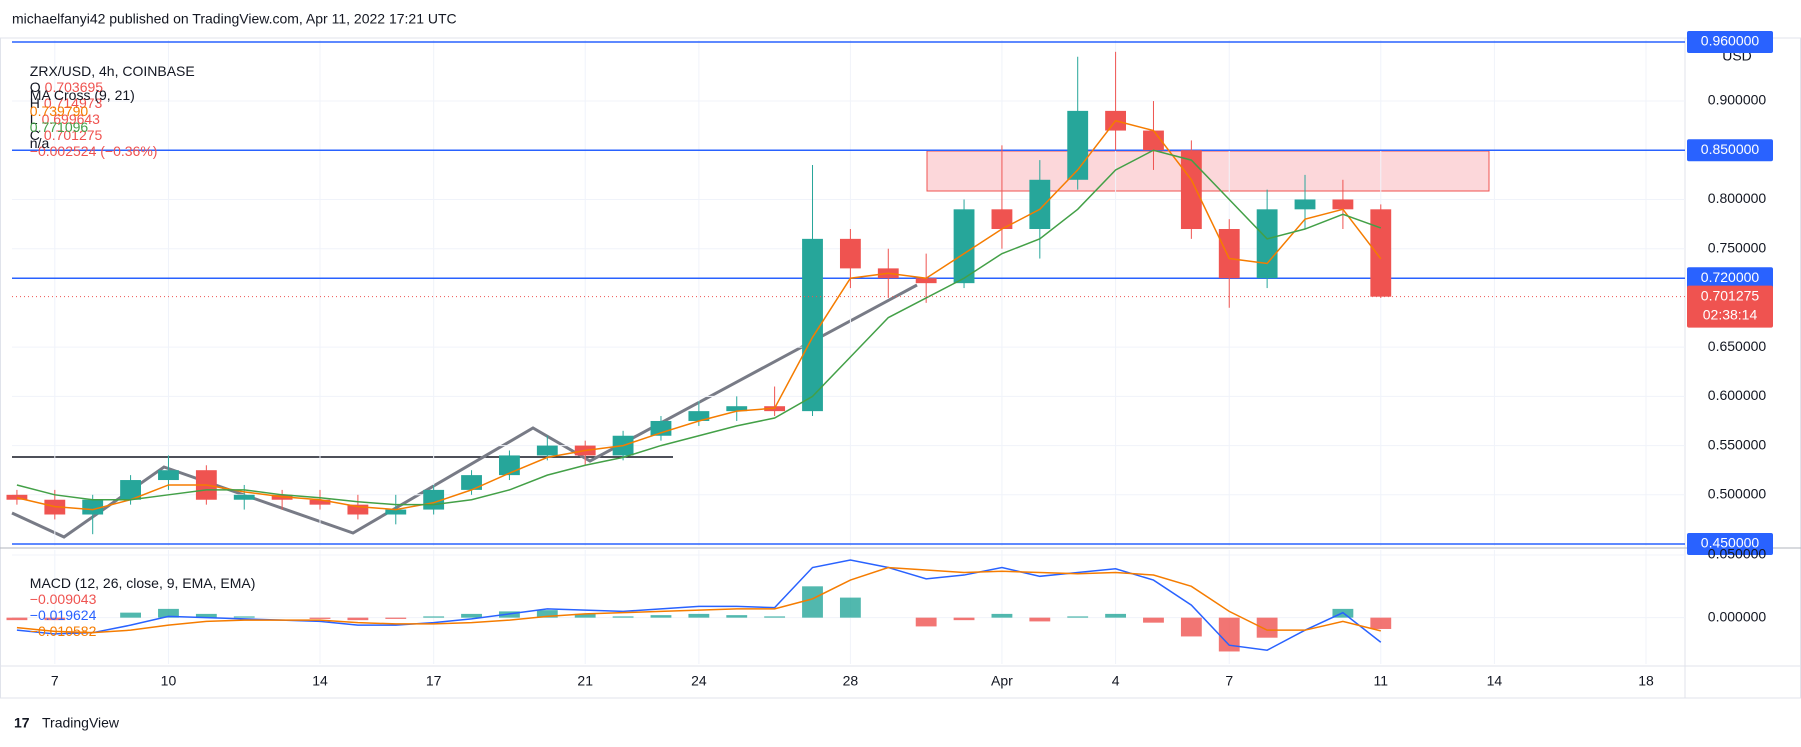 The image size is (1801, 747). Describe the element at coordinates (1646, 681) in the screenshot. I see `x-tick-label: 18` at that location.